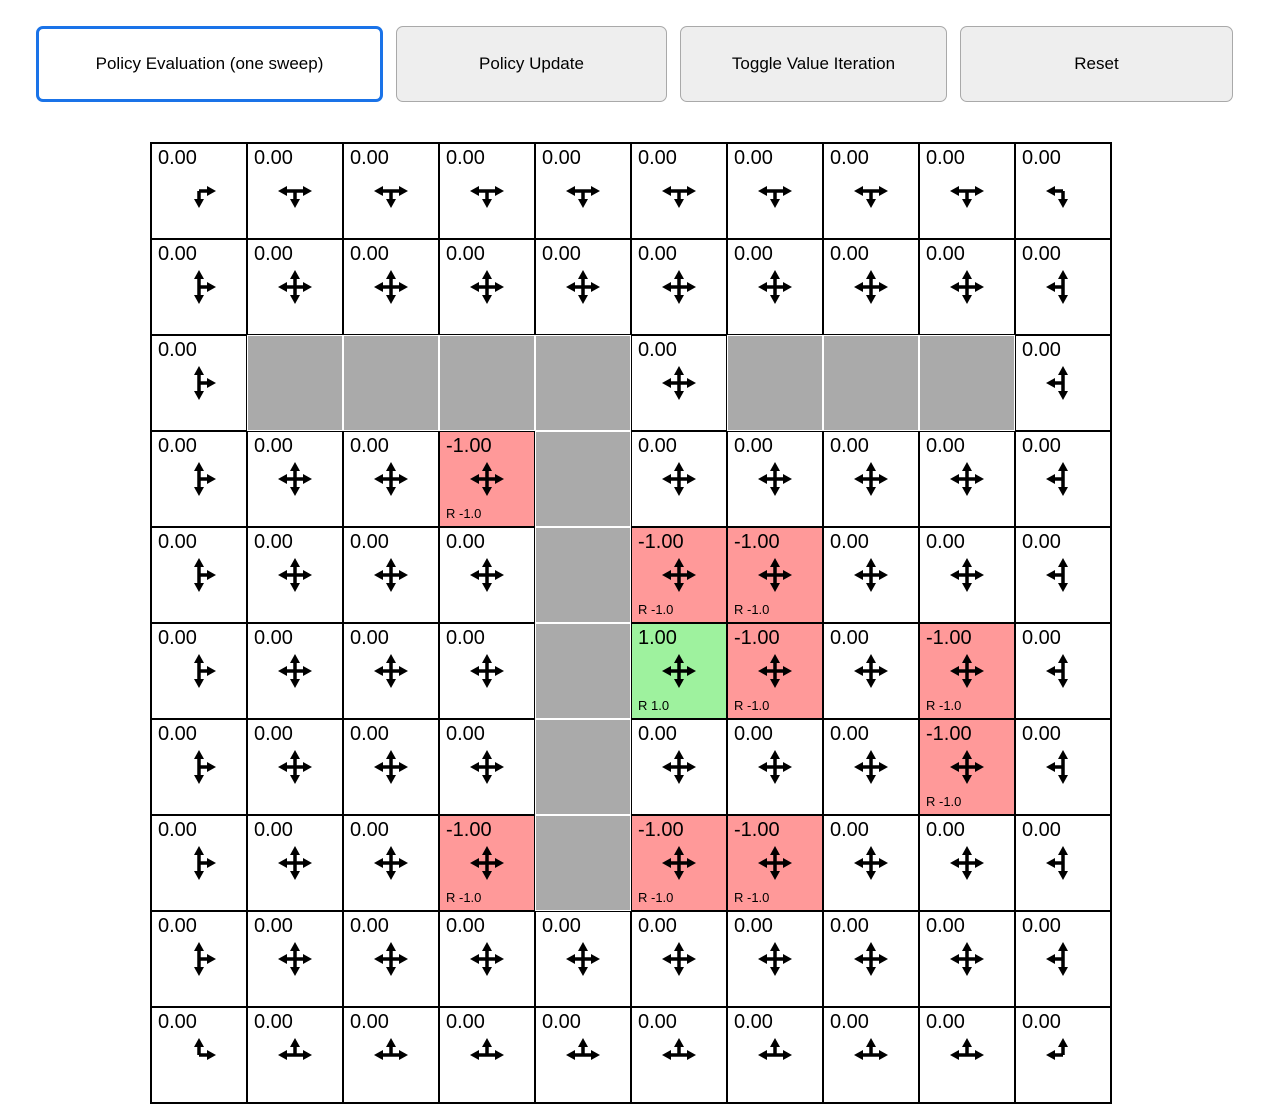  Describe the element at coordinates (813, 64) in the screenshot. I see `toggle-value-iteration-button: Toggle Value Iteration` at that location.